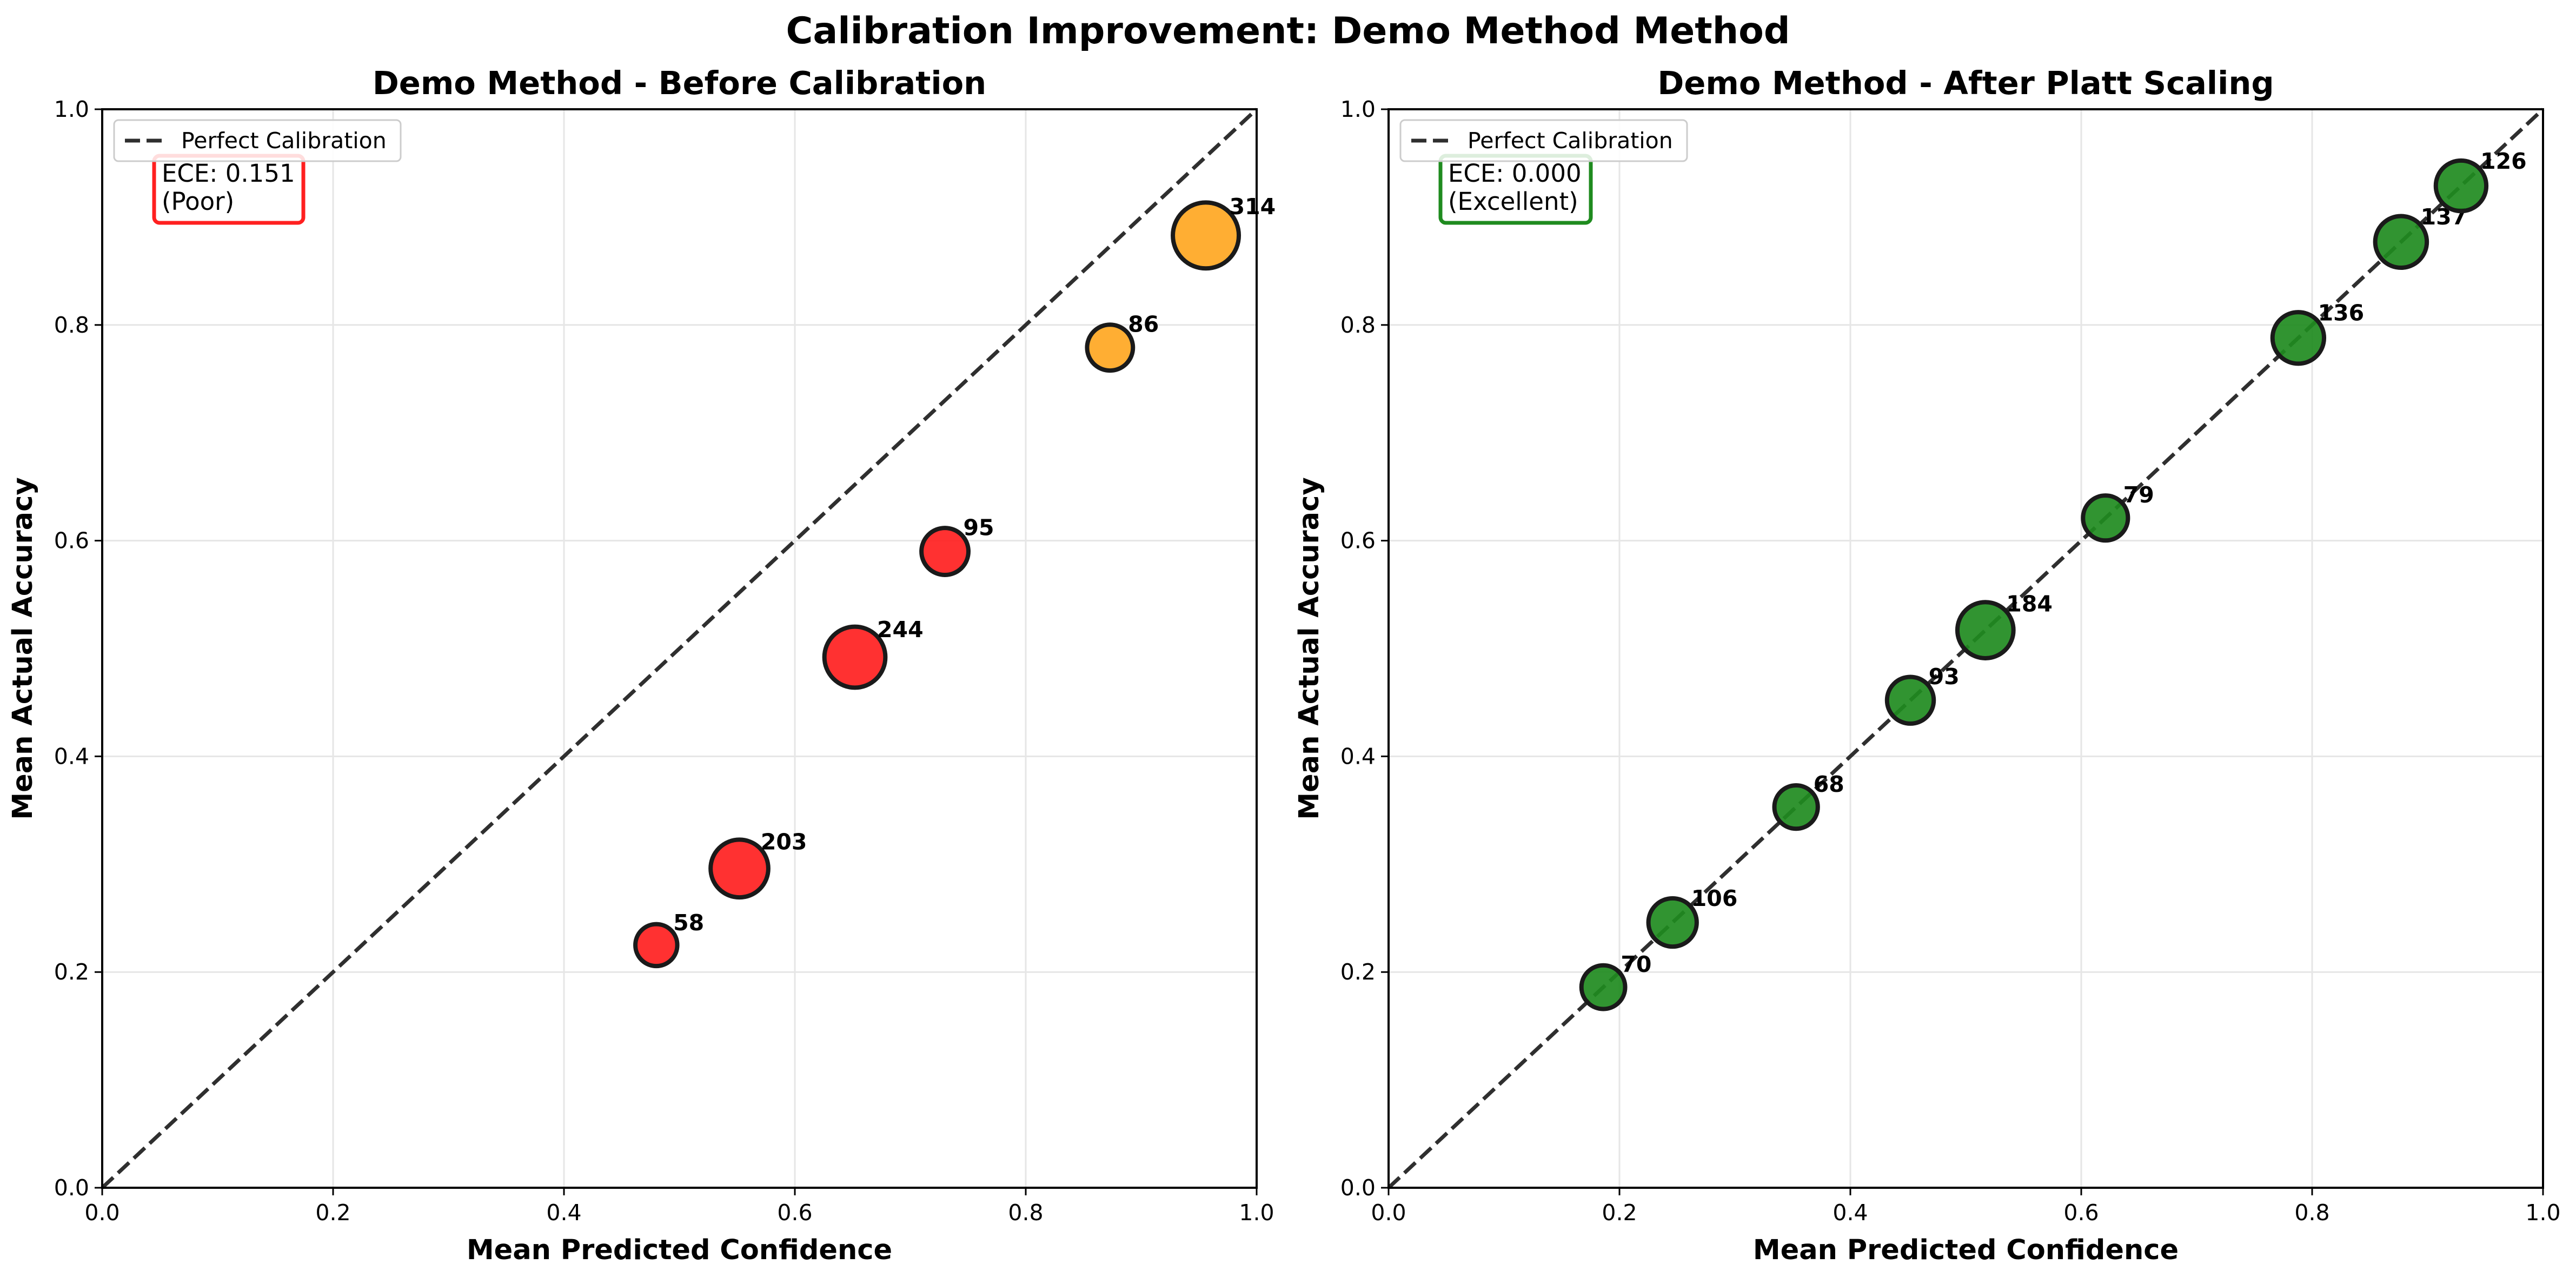  I want to click on bin-count-label: 106, so click(1714, 898).